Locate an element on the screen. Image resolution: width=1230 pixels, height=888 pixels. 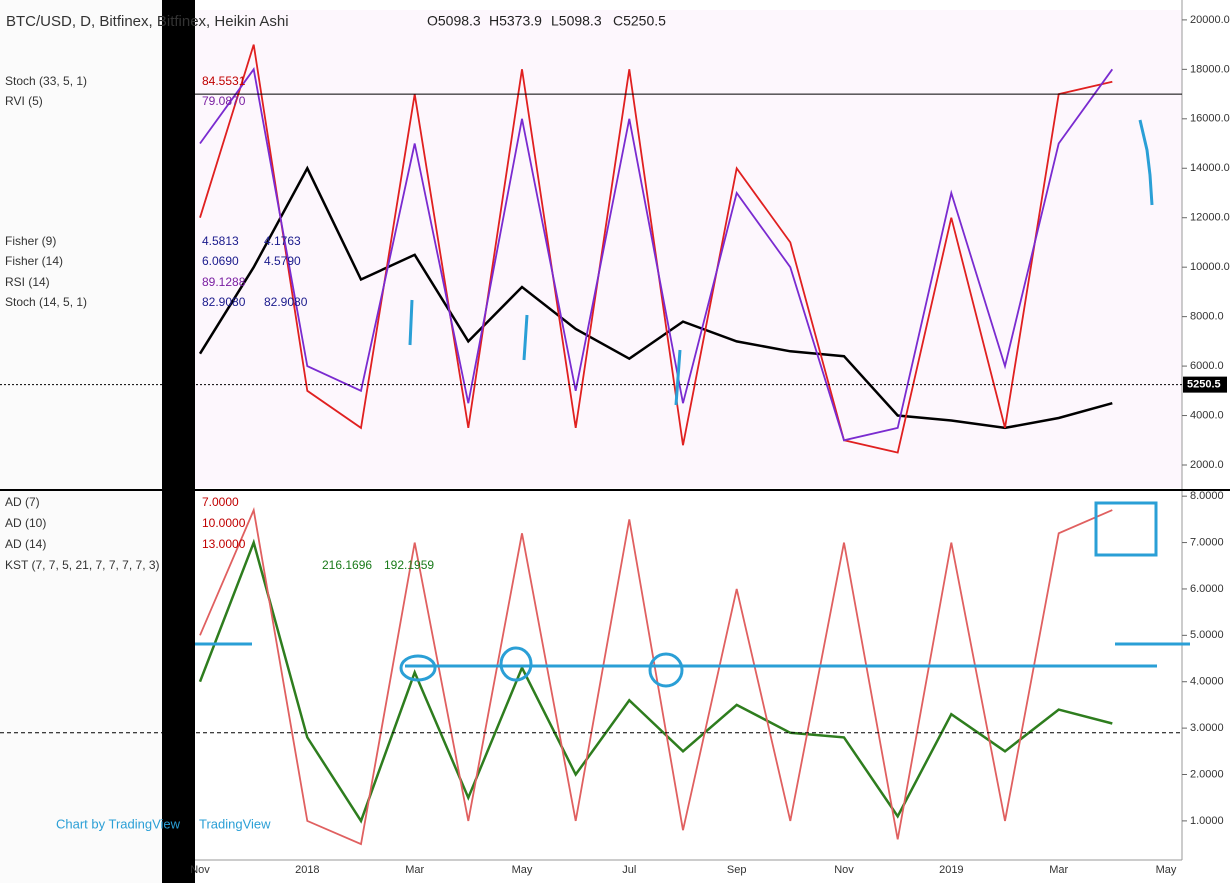
occluding-bar is located at coordinates (178, 441).